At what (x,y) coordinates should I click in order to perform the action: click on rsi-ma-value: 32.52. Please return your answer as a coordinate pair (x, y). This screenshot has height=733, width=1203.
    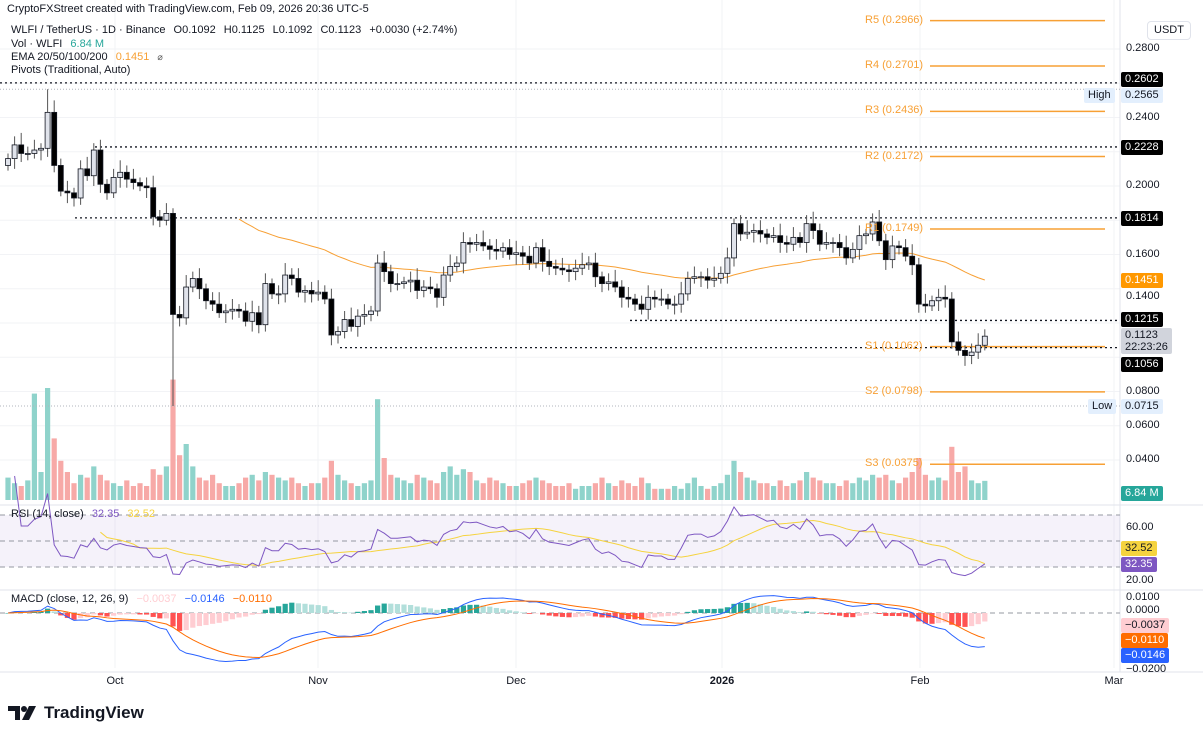
    Looking at the image, I should click on (141, 514).